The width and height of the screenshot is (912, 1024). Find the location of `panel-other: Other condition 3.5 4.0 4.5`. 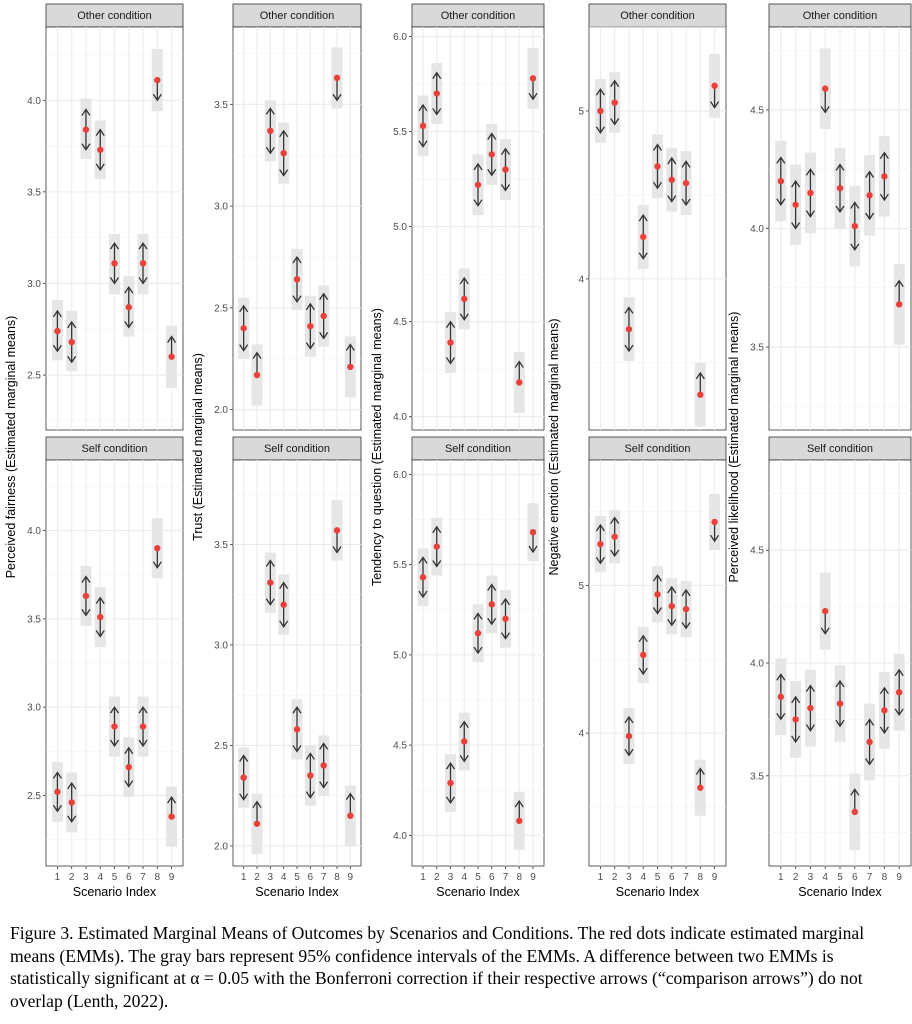

panel-other: Other condition 3.5 4.0 4.5 is located at coordinates (831, 217).